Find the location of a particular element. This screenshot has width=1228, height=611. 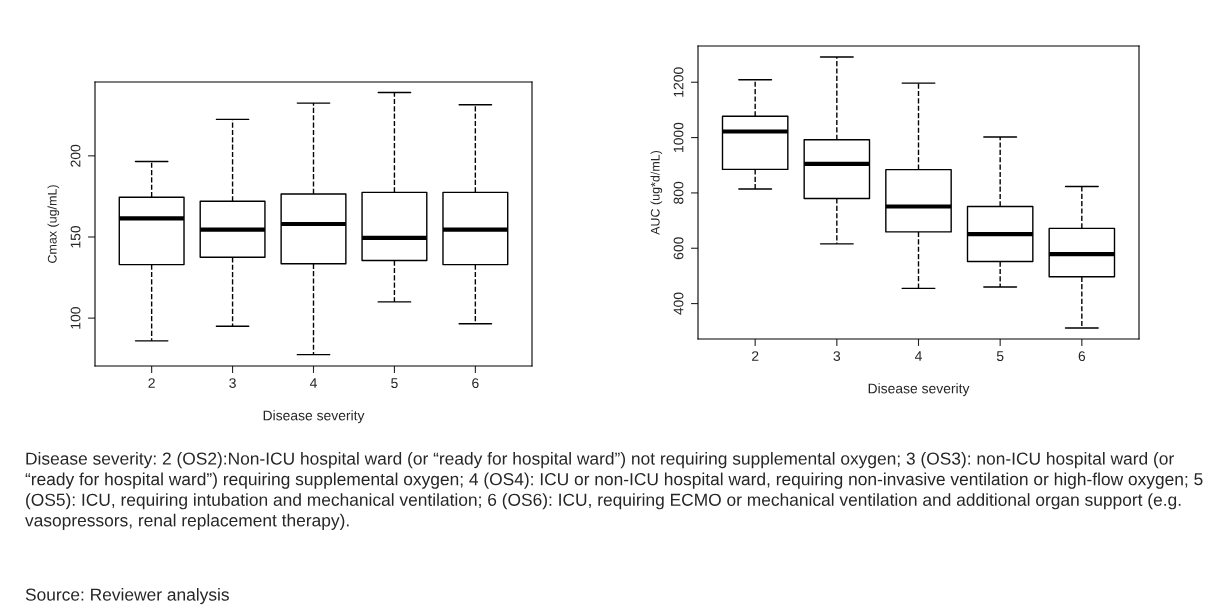

y-tick-label: 1200 is located at coordinates (678, 82).